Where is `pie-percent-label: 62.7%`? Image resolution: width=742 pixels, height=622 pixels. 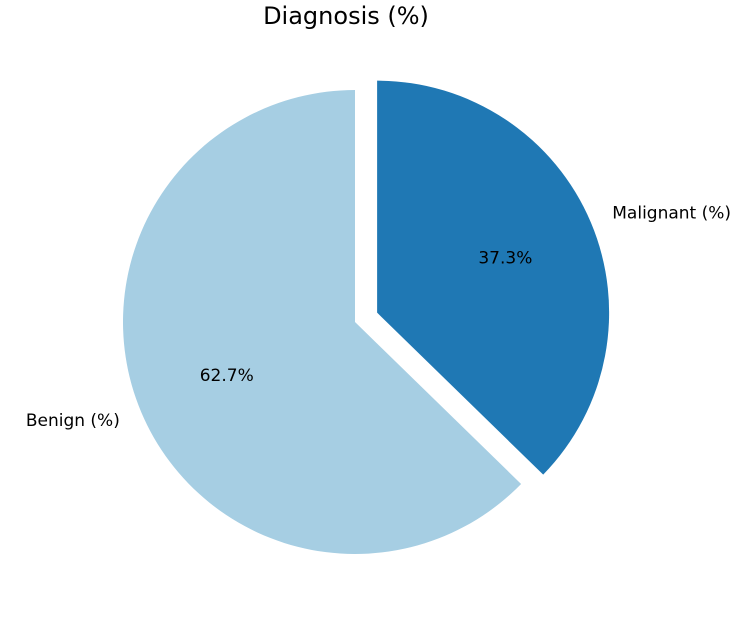
pie-percent-label: 62.7% is located at coordinates (227, 376).